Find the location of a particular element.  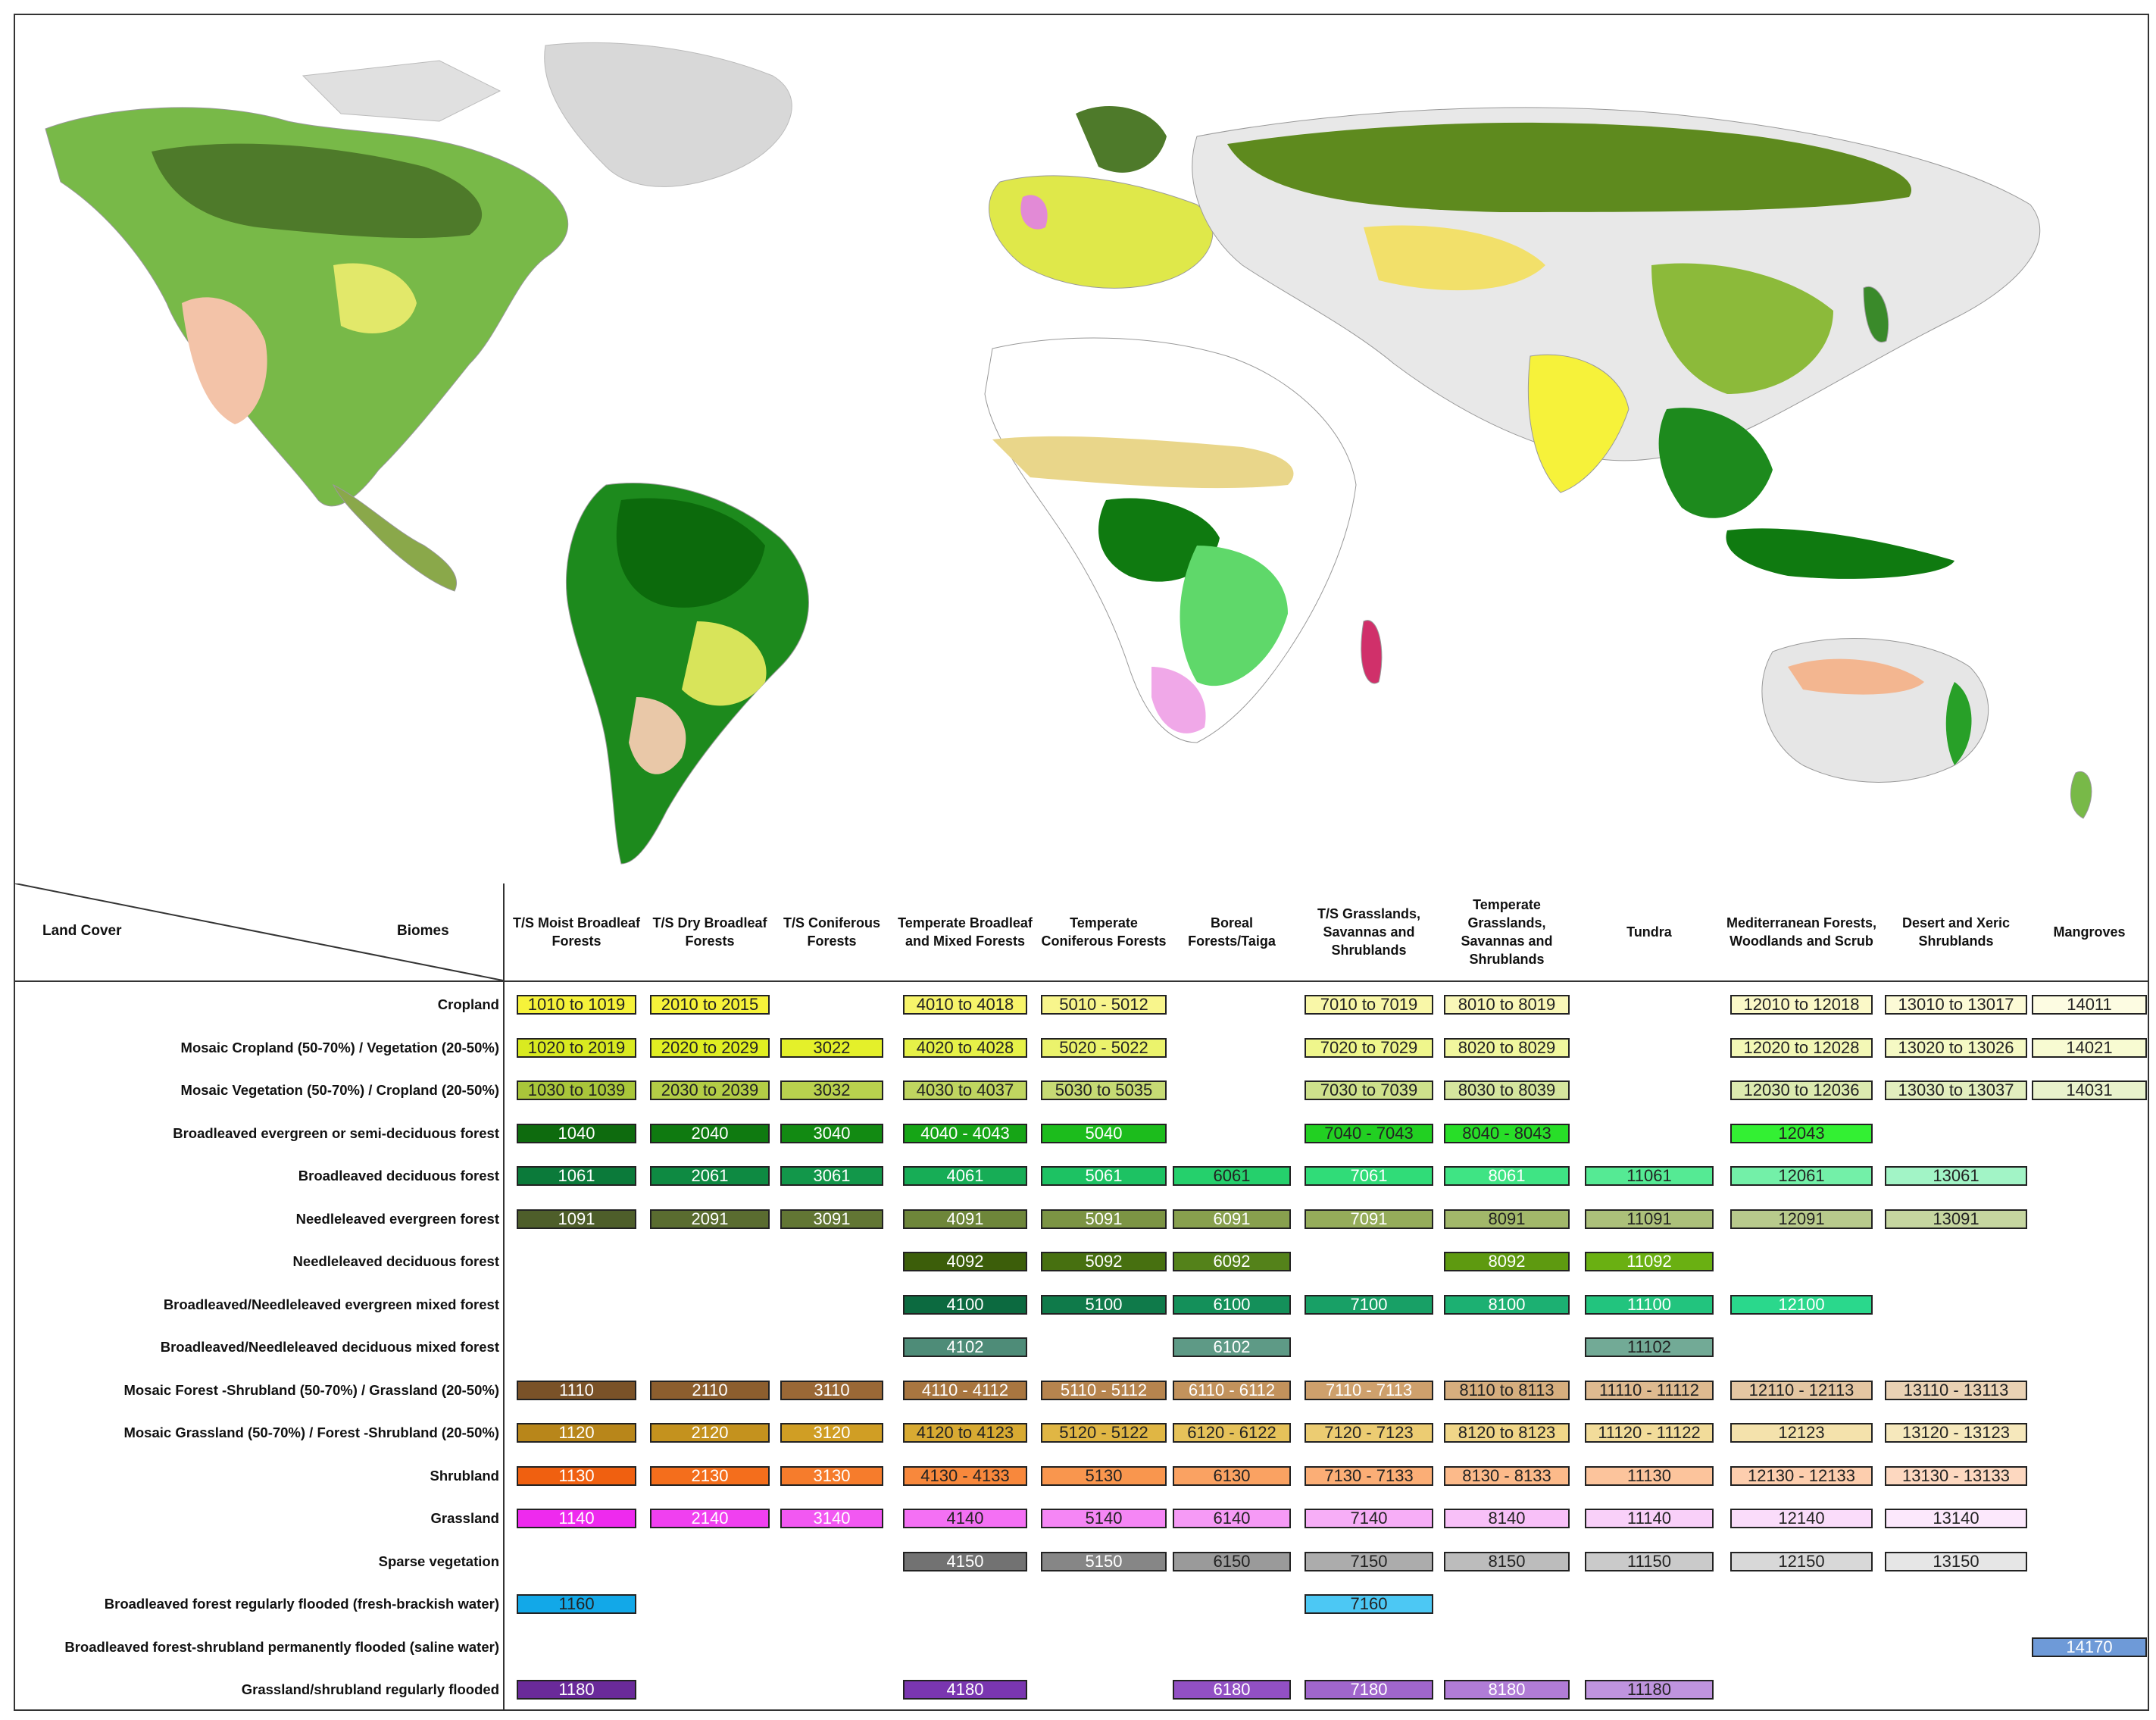

land-cover-code-swatch: 11130 is located at coordinates (1649, 1475).